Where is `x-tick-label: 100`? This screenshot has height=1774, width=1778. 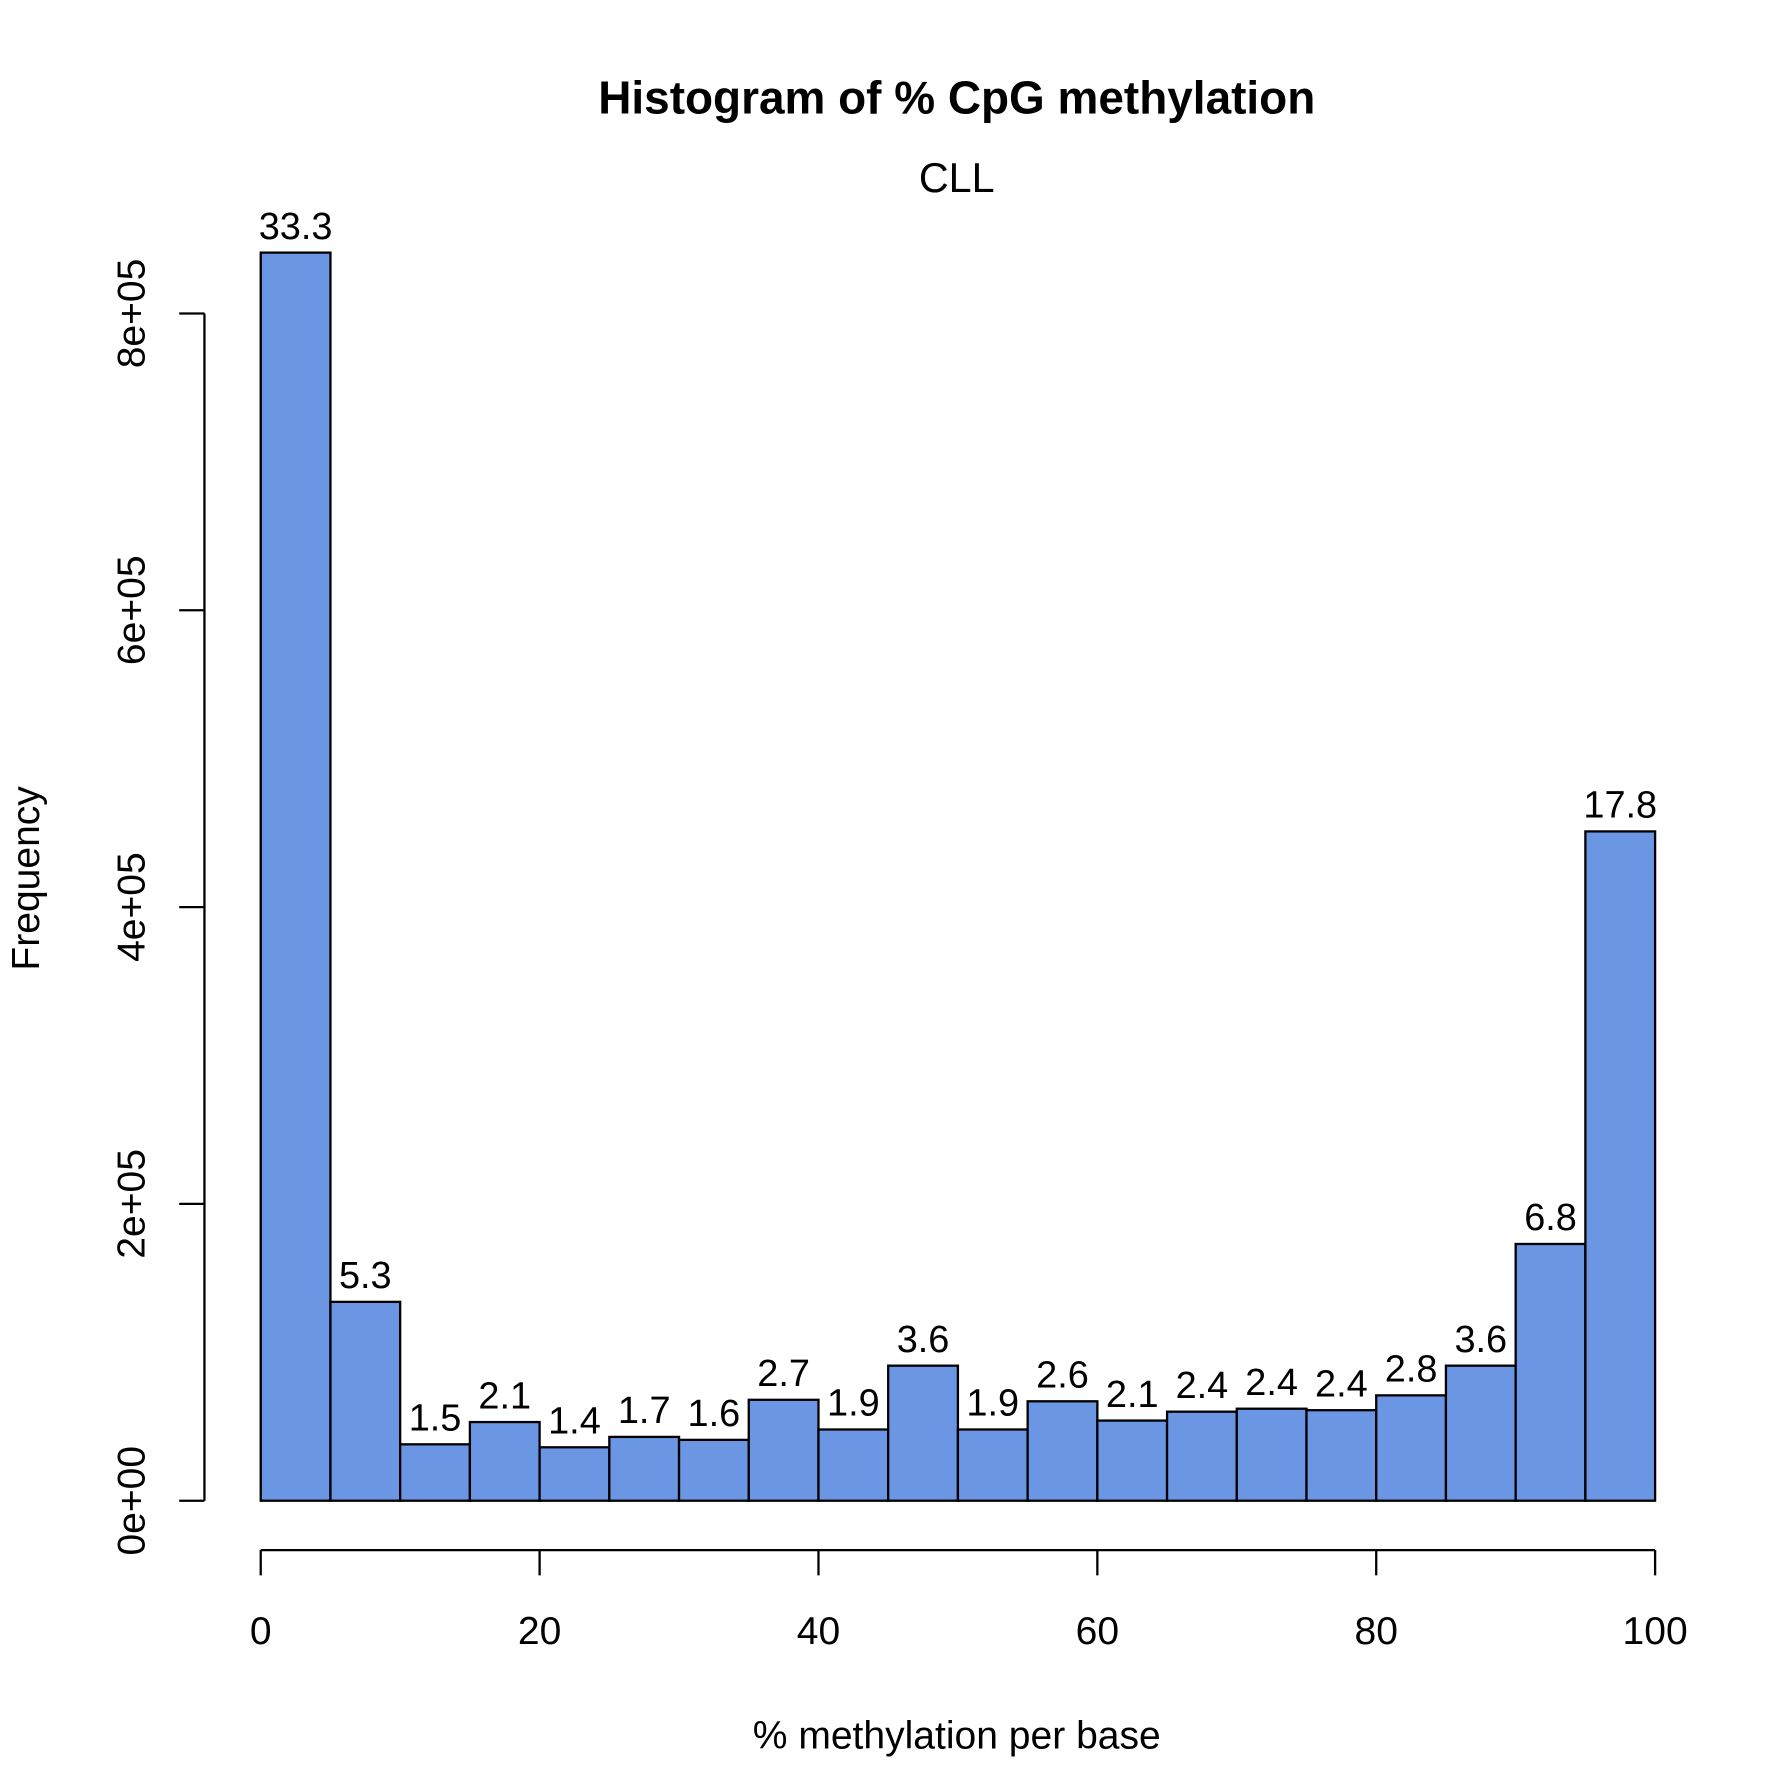 x-tick-label: 100 is located at coordinates (1655, 1631).